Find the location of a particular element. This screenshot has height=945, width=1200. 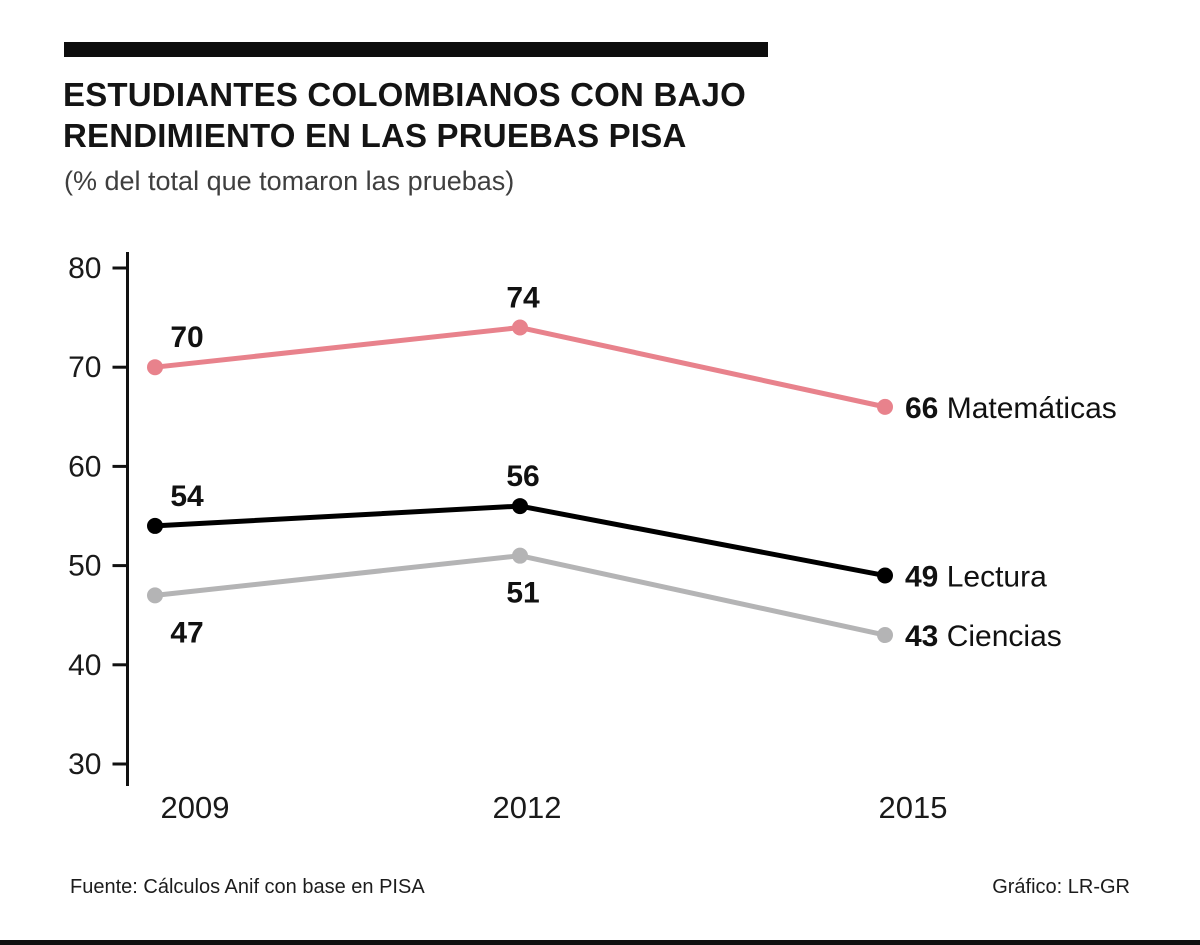

y-tick-label: 80 is located at coordinates (84, 268).